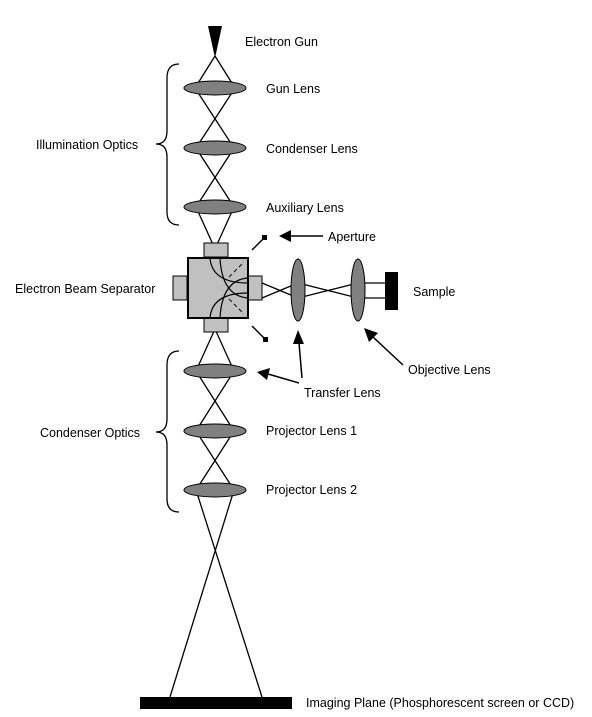  What do you see at coordinates (215, 88) in the screenshot?
I see `gun-lens` at bounding box center [215, 88].